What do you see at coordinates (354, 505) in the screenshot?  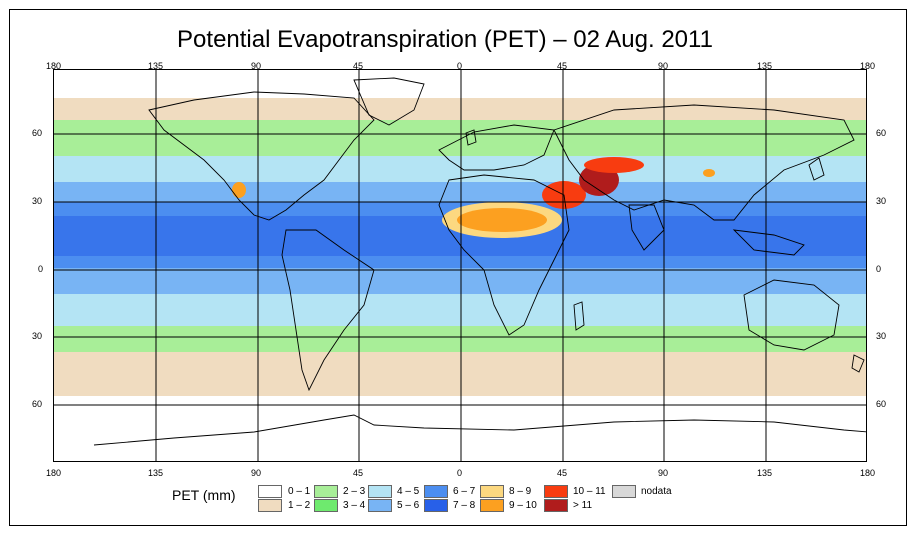 I see `legend-label-3: 3 – 4` at bounding box center [354, 505].